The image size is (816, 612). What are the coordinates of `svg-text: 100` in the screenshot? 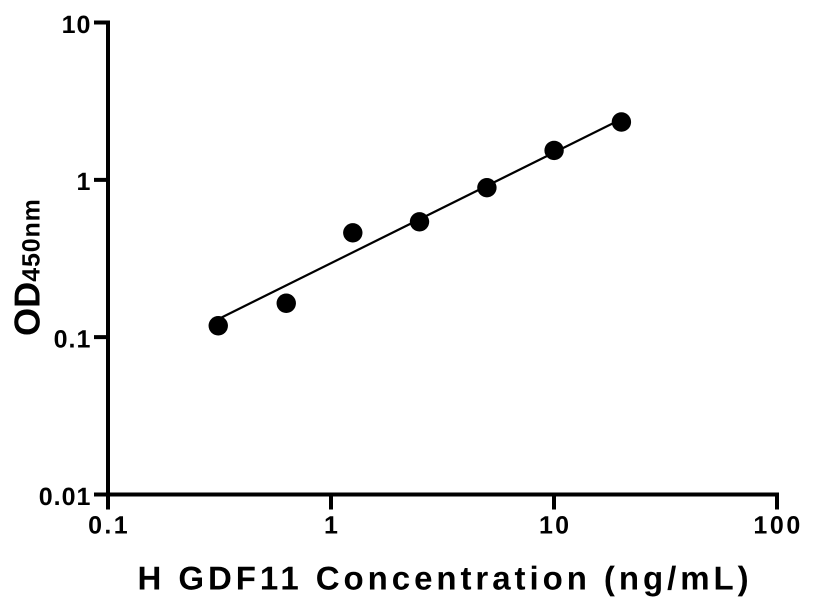 It's located at (778, 525).